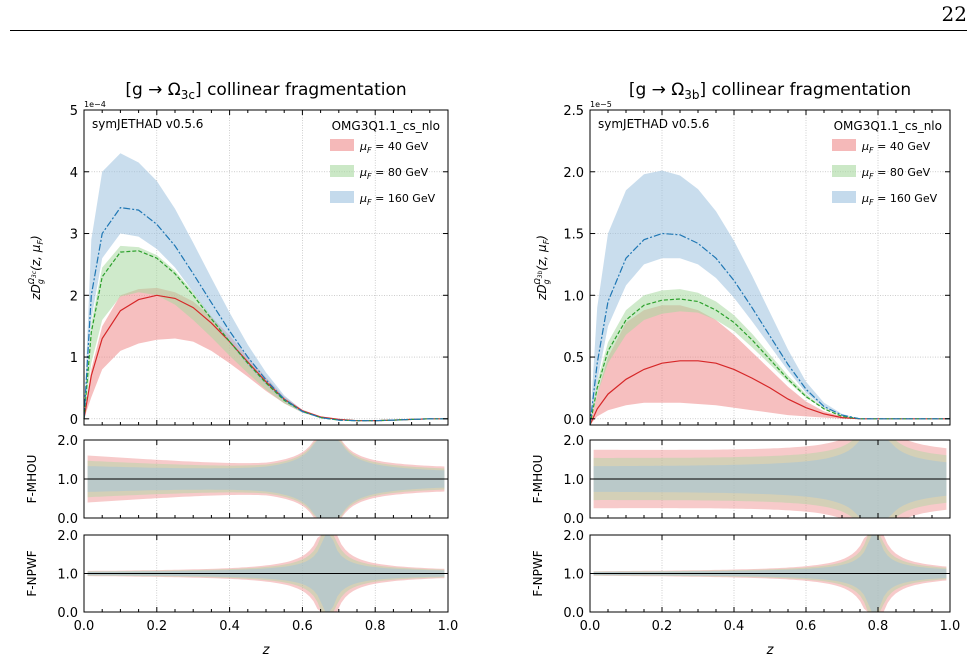 The height and width of the screenshot is (662, 977). I want to click on chart-title: [g → Ω3c] collinear fragmentation, so click(265, 91).